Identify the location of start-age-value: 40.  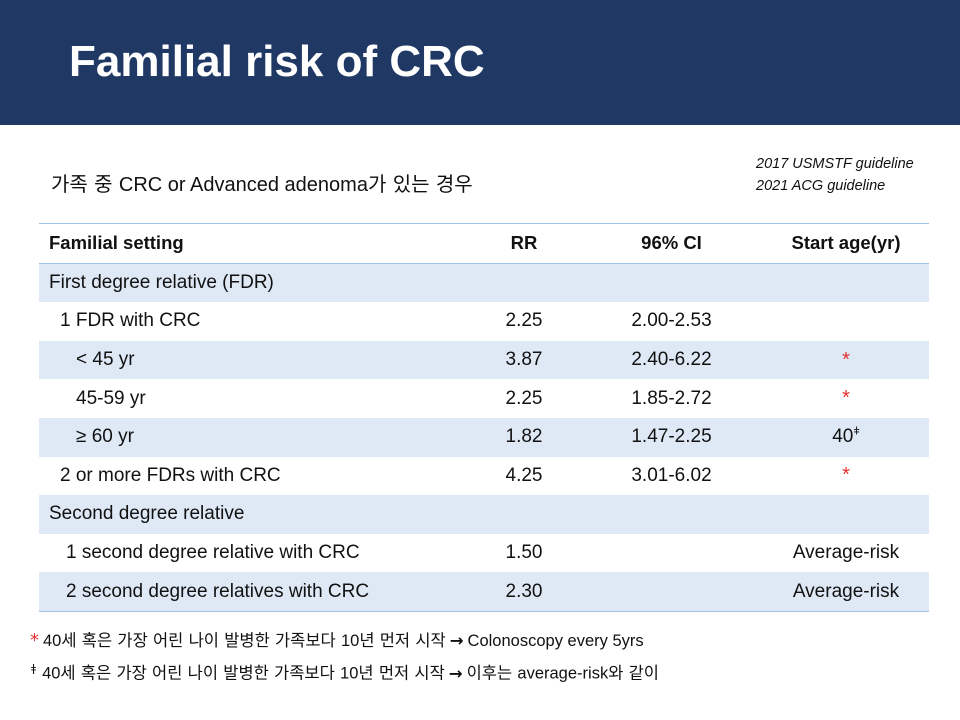
(843, 437).